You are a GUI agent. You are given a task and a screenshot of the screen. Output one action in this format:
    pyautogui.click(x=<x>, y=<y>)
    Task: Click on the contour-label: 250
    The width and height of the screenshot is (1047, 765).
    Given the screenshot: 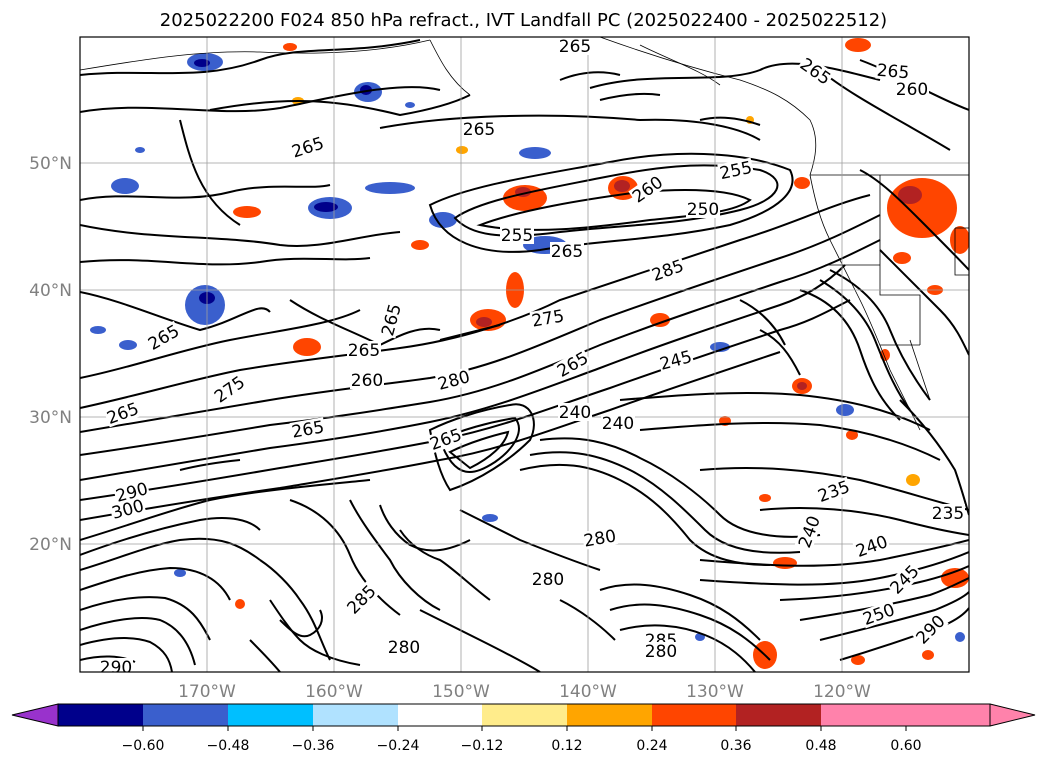 What is the action you would take?
    pyautogui.click(x=703, y=210)
    